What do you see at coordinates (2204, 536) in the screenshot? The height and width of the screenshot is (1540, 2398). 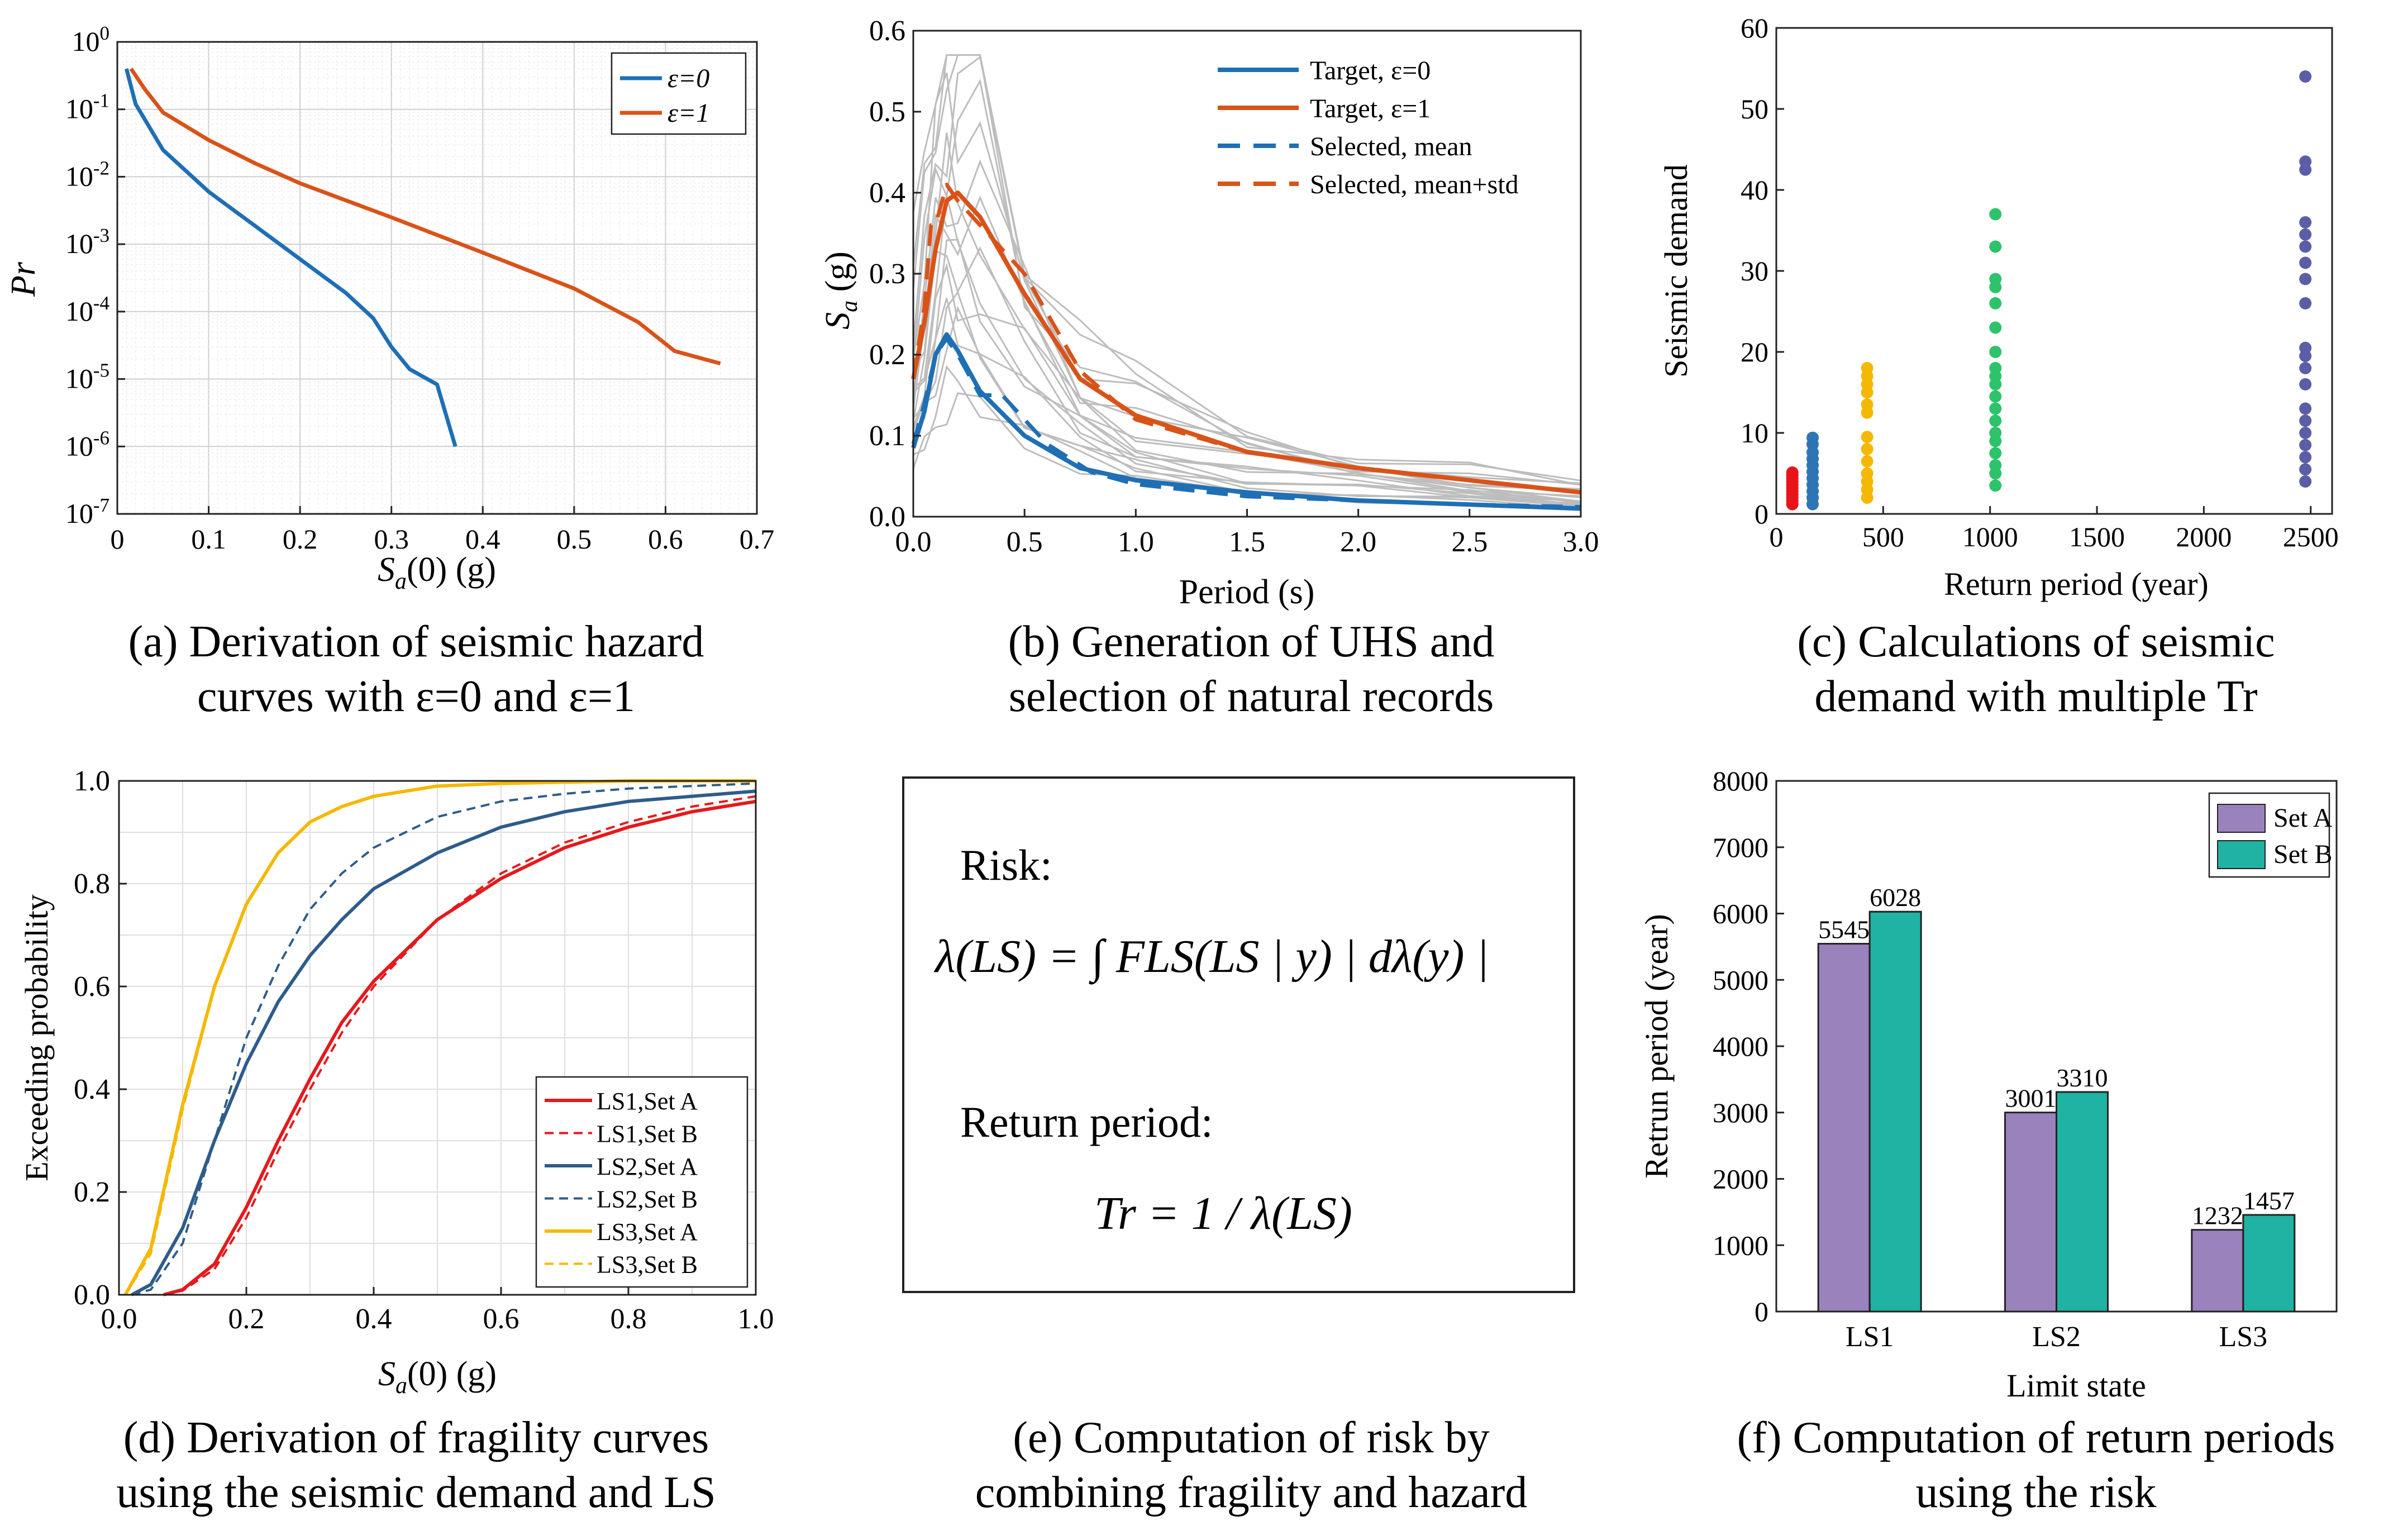 I see `x-tick-label: 2000` at bounding box center [2204, 536].